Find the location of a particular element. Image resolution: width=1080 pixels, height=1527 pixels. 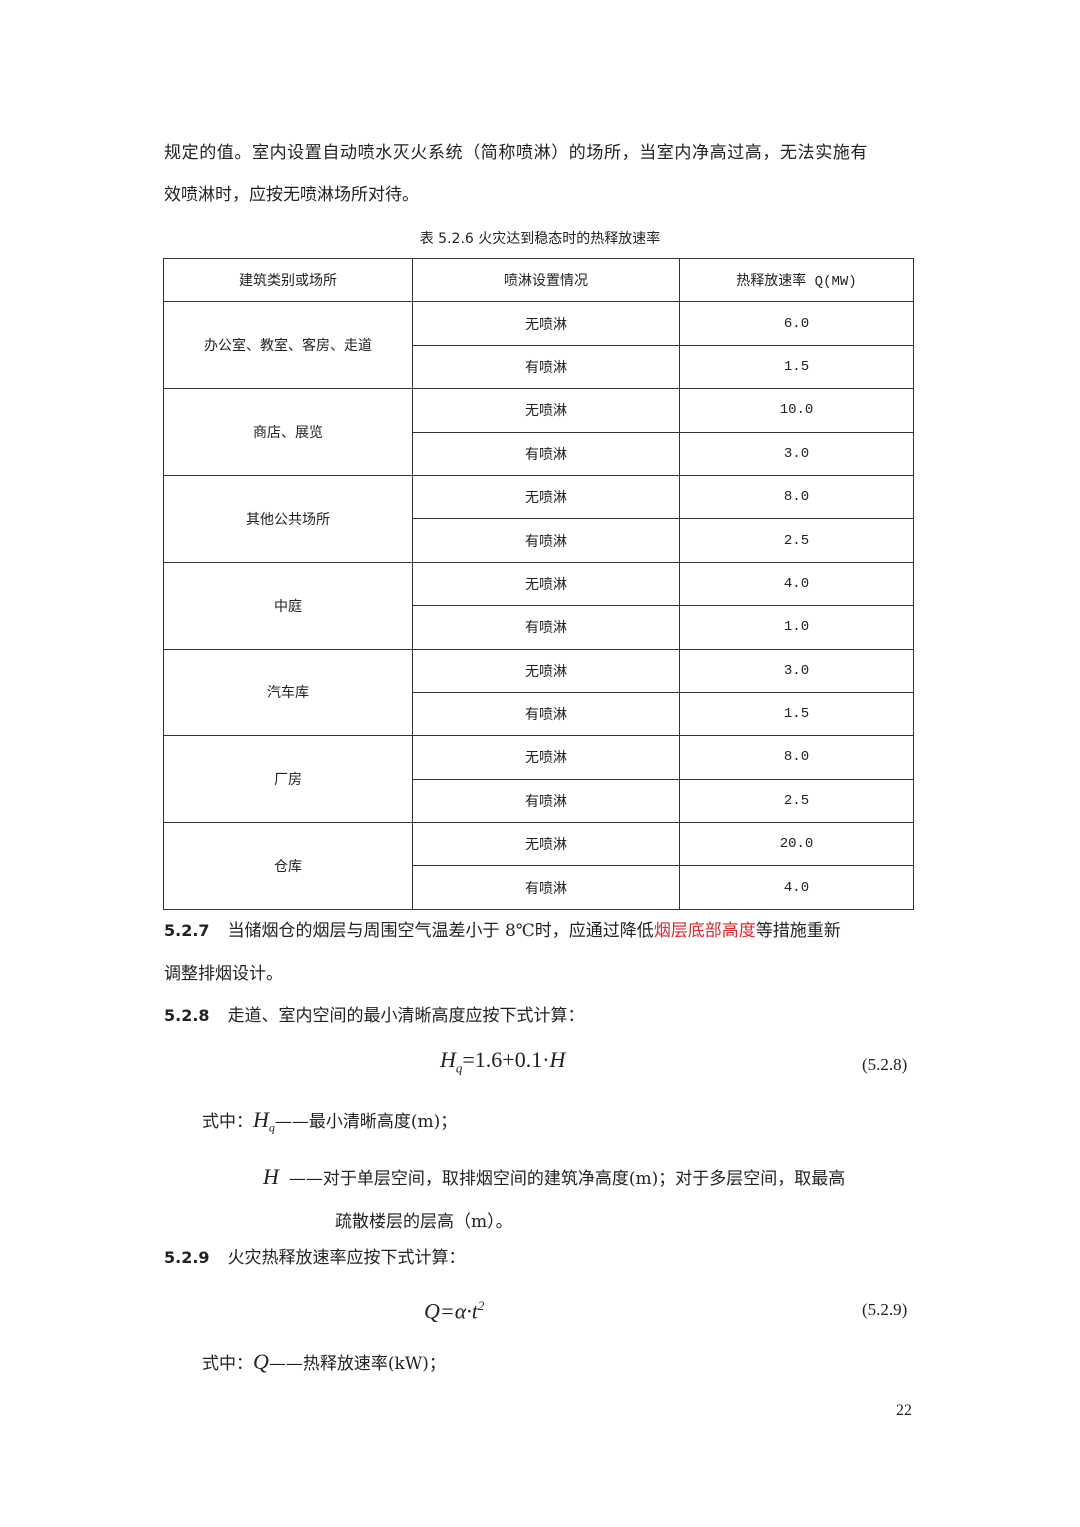

table-caption: 表 5.2.6 火灾达到稳态时的热释放速率 is located at coordinates (540, 239).